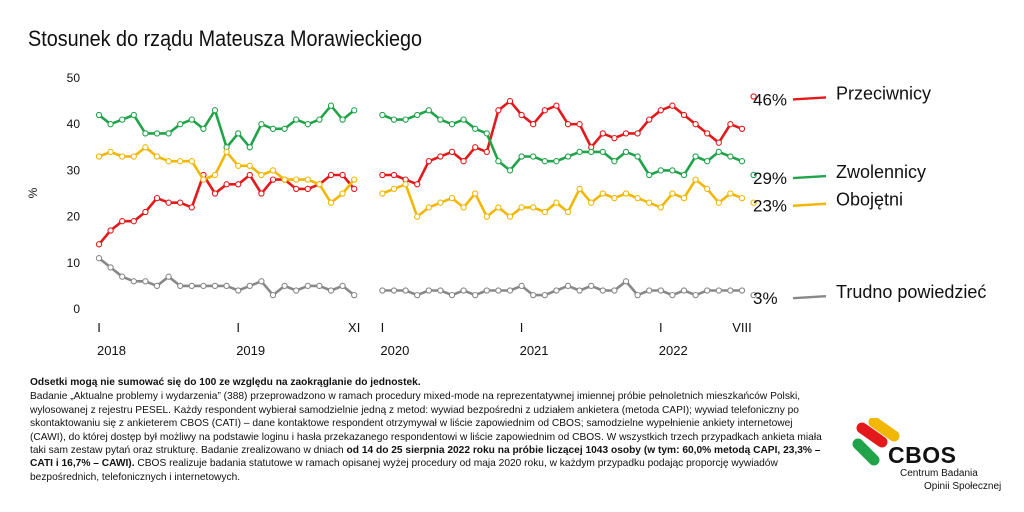 This screenshot has height=512, width=1024. I want to click on x-year-label: 2021, so click(534, 350).